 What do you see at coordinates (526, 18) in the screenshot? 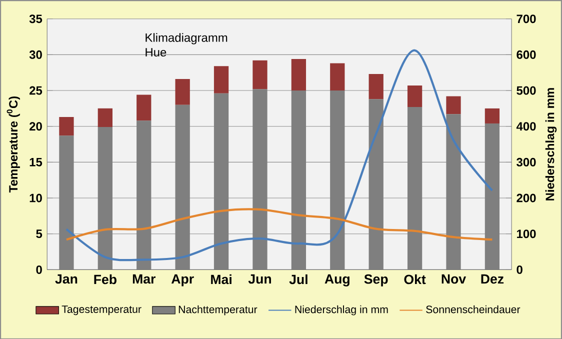
I see `y2-tick-label: 700` at bounding box center [526, 18].